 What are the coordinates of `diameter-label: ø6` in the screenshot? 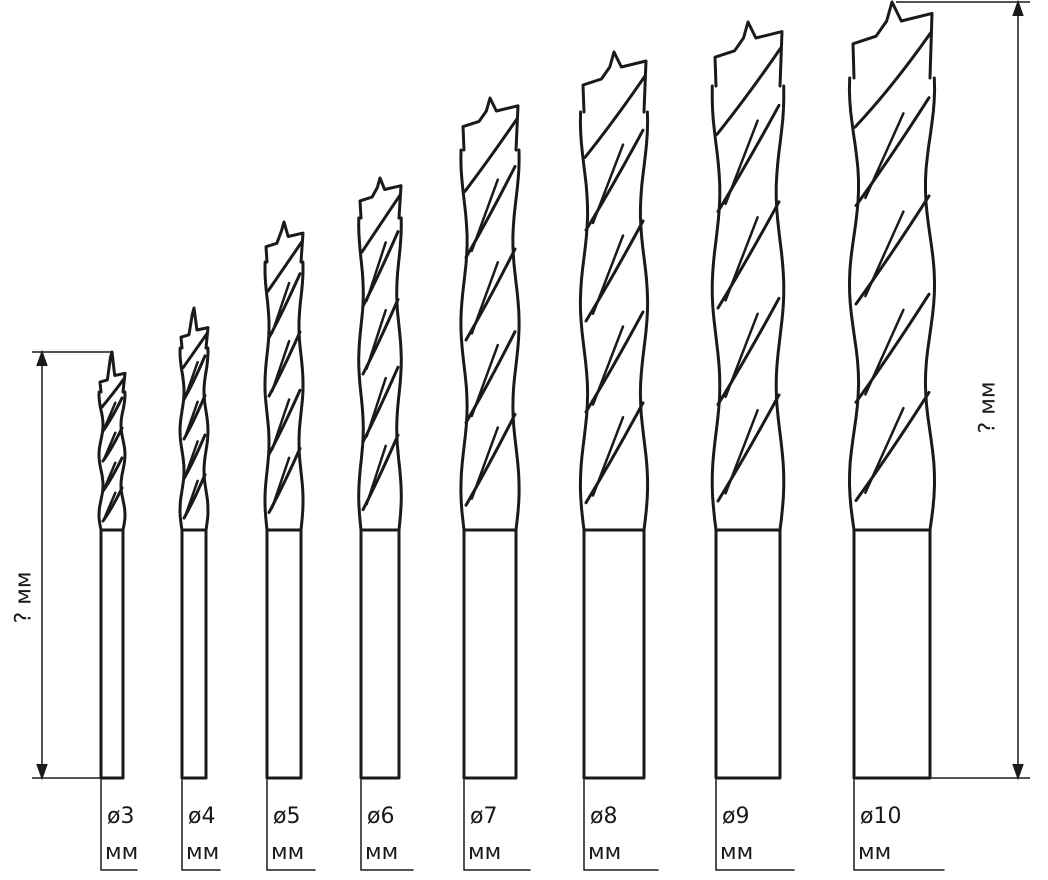 It's located at (381, 816).